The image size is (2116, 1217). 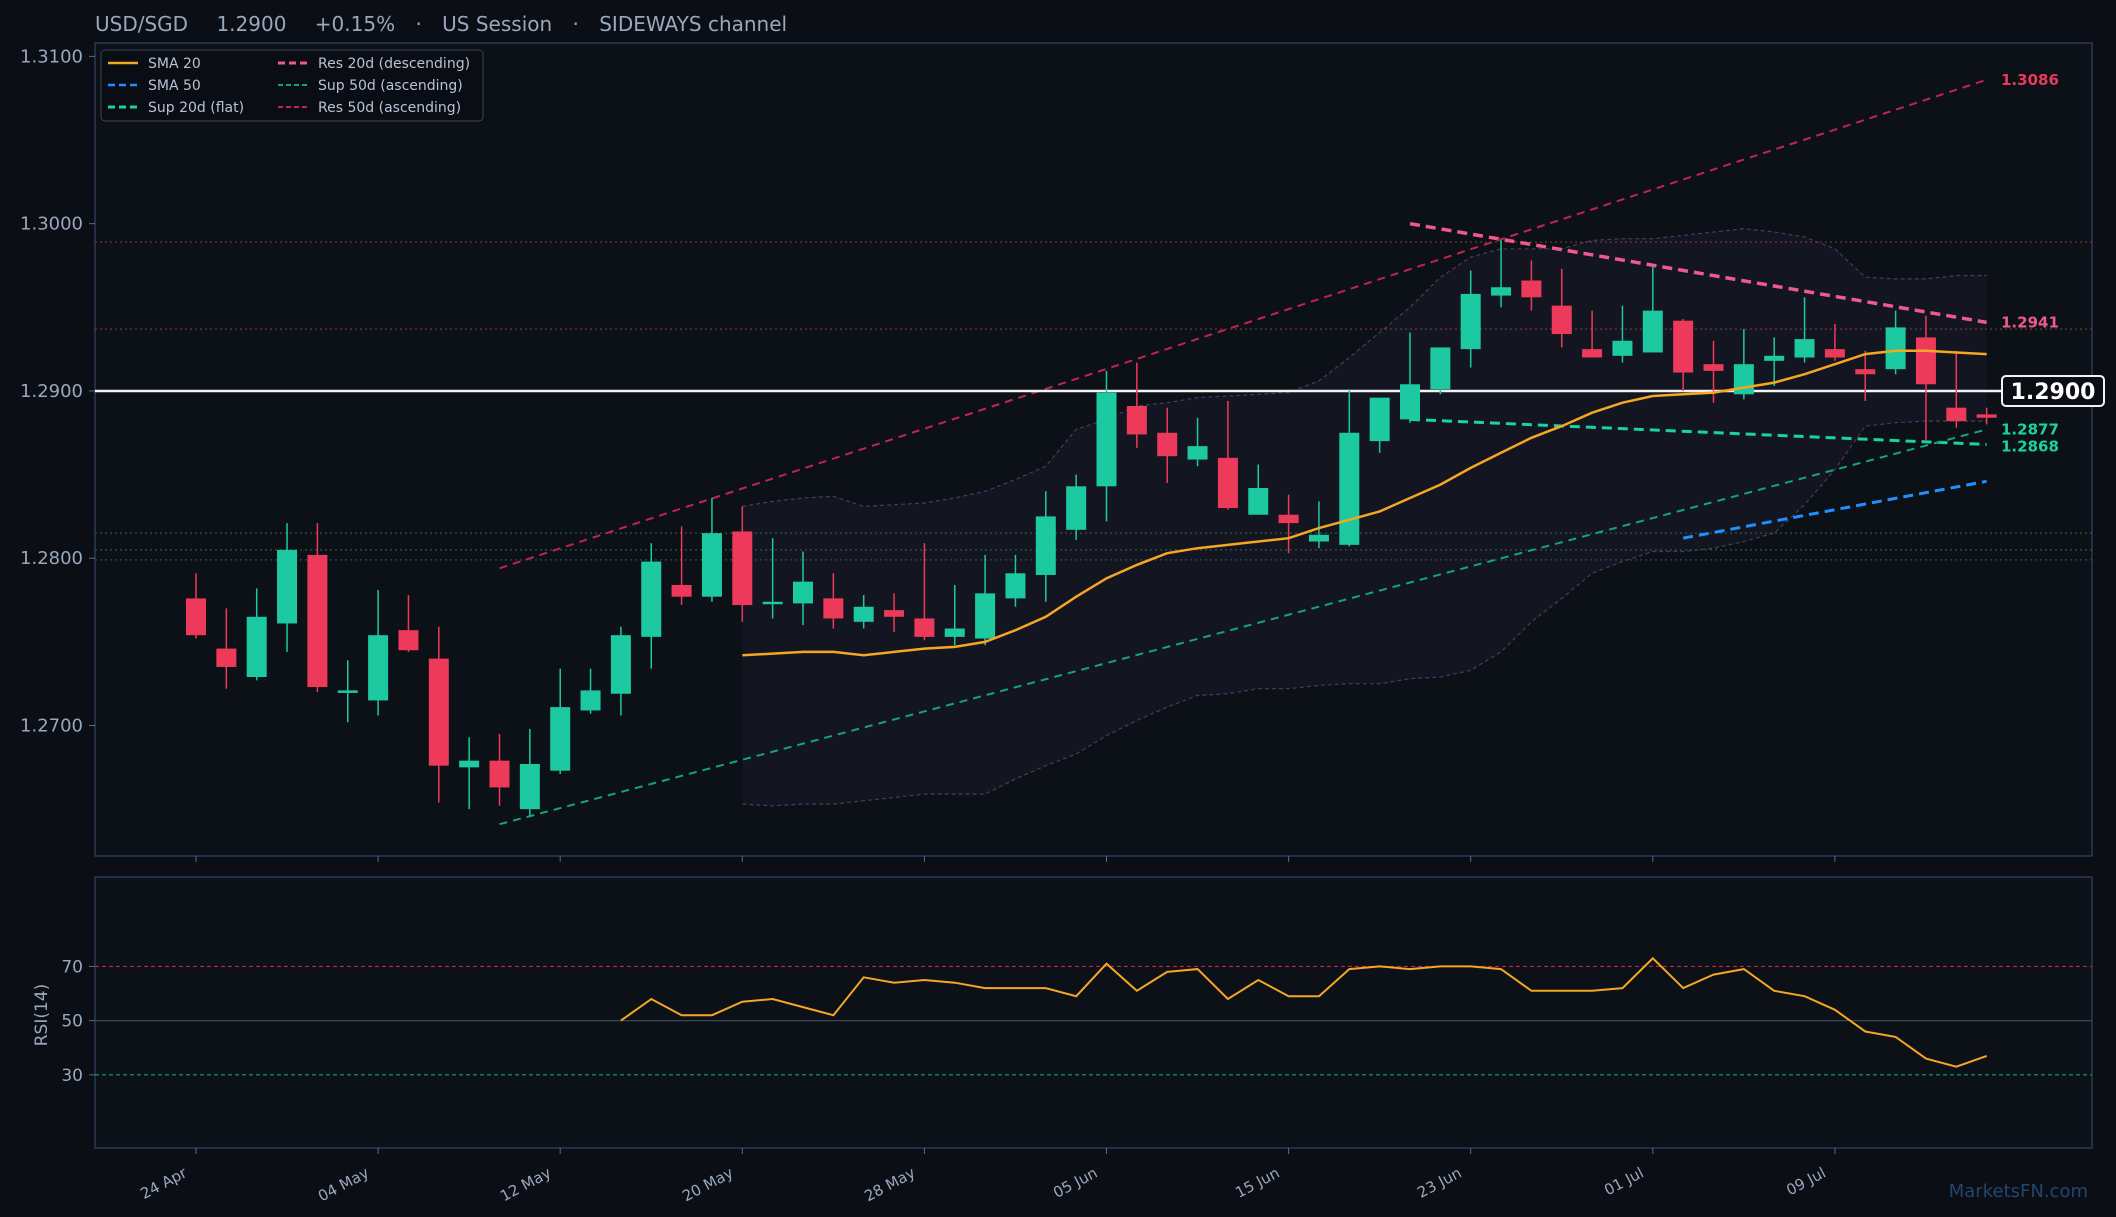 What do you see at coordinates (174, 86) in the screenshot?
I see `legend-label-2: SMA 50` at bounding box center [174, 86].